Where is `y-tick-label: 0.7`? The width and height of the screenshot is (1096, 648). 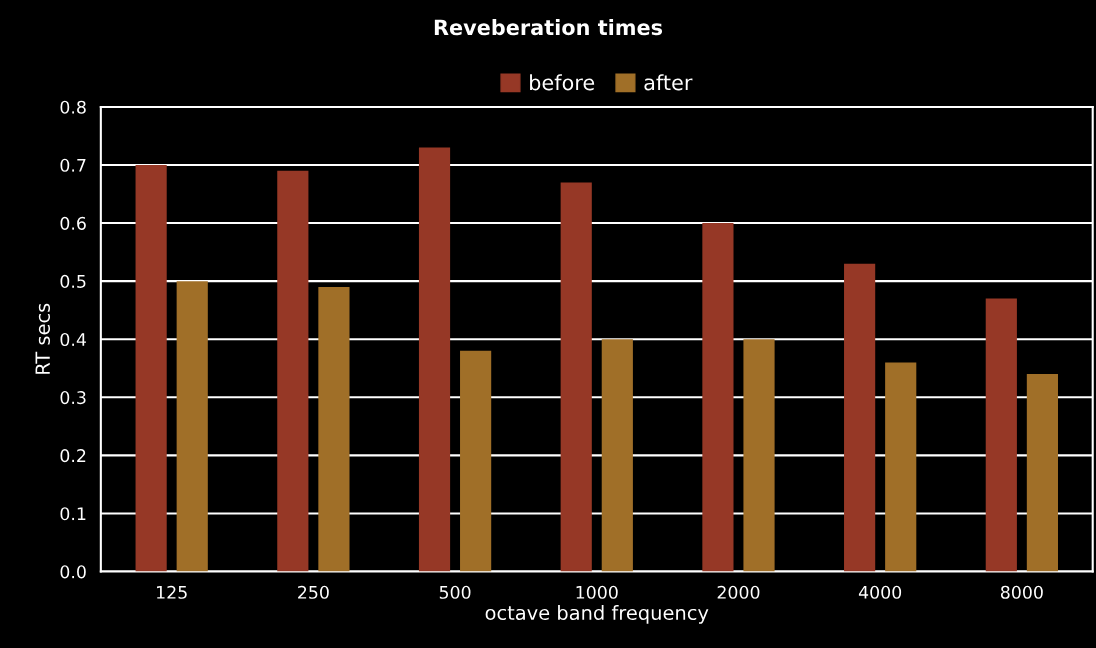
y-tick-label: 0.7 is located at coordinates (73, 165).